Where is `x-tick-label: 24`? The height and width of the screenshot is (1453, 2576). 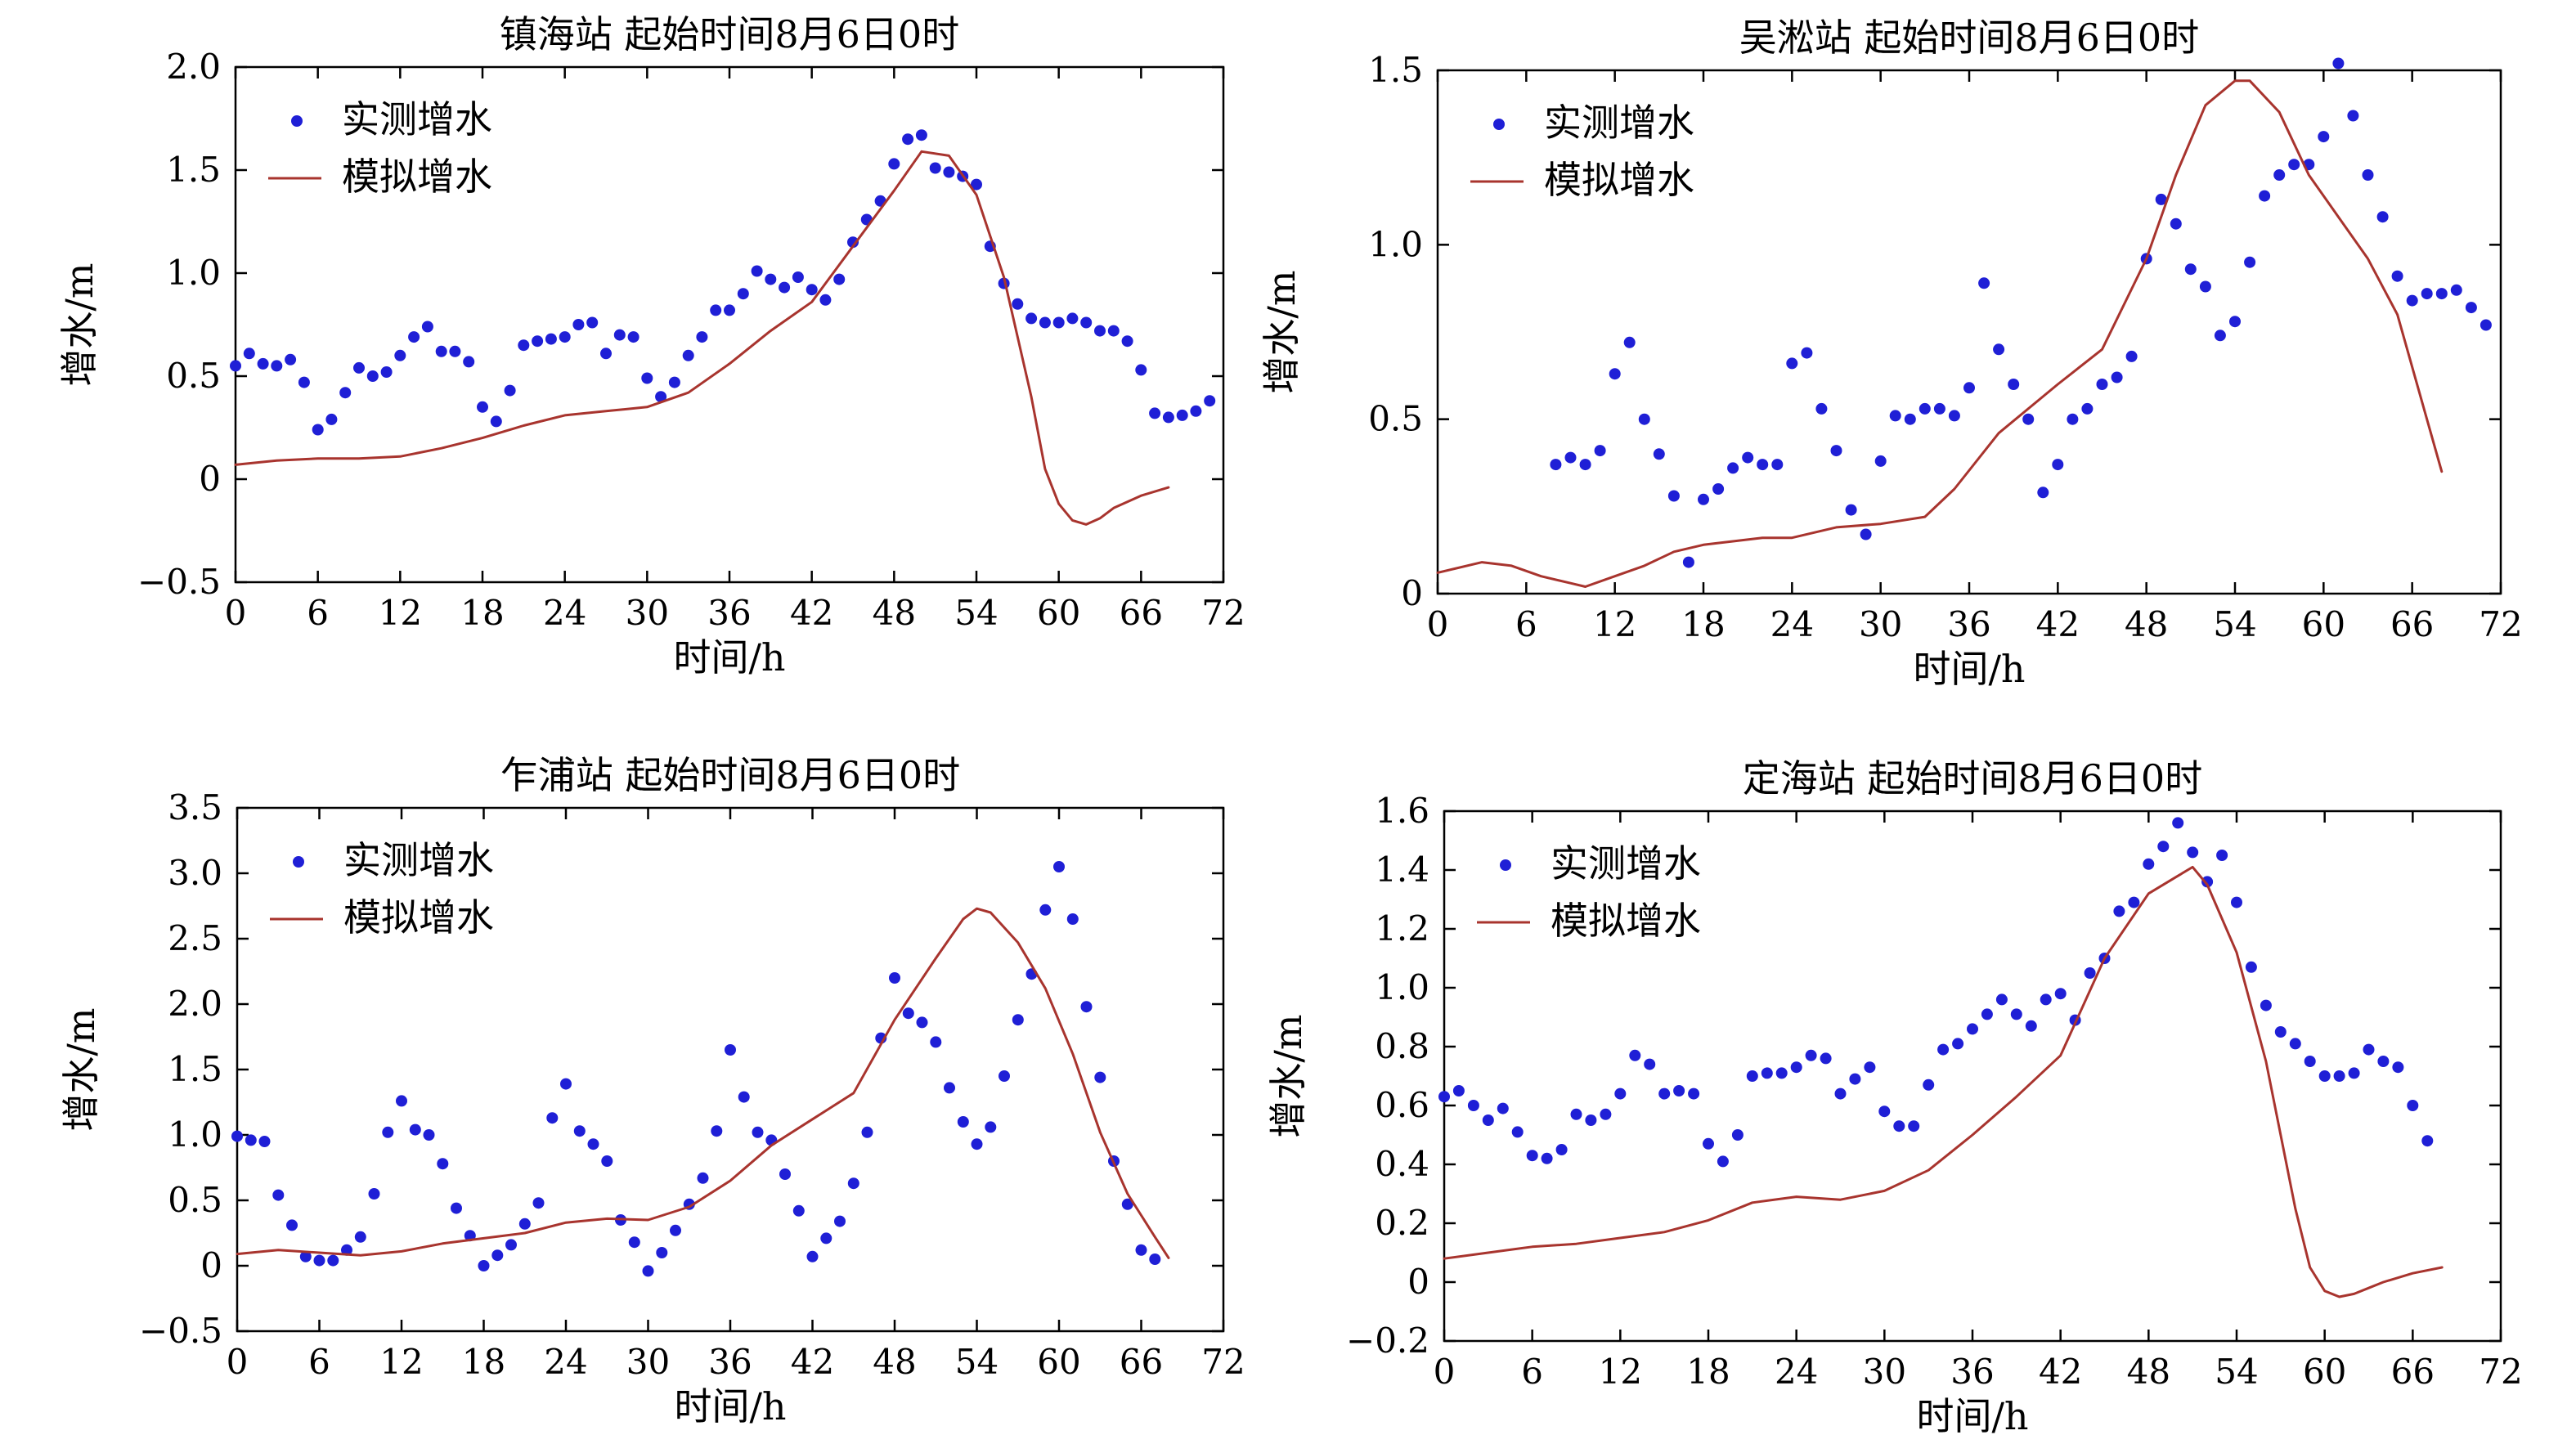 x-tick-label: 24 is located at coordinates (1797, 1372).